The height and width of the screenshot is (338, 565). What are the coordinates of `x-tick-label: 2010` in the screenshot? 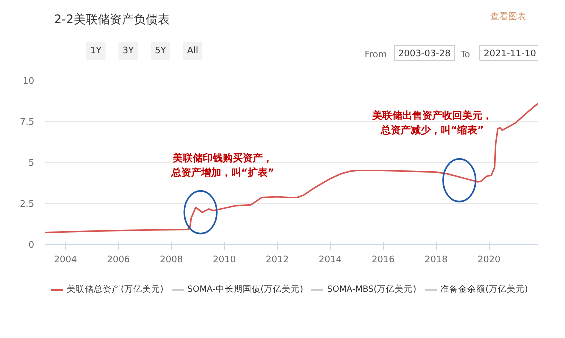 It's located at (224, 261).